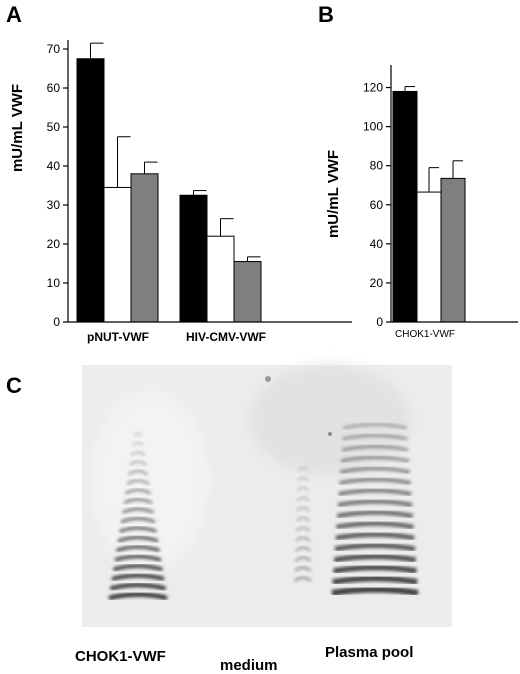  I want to click on gel-stain-region, so click(150, 480).